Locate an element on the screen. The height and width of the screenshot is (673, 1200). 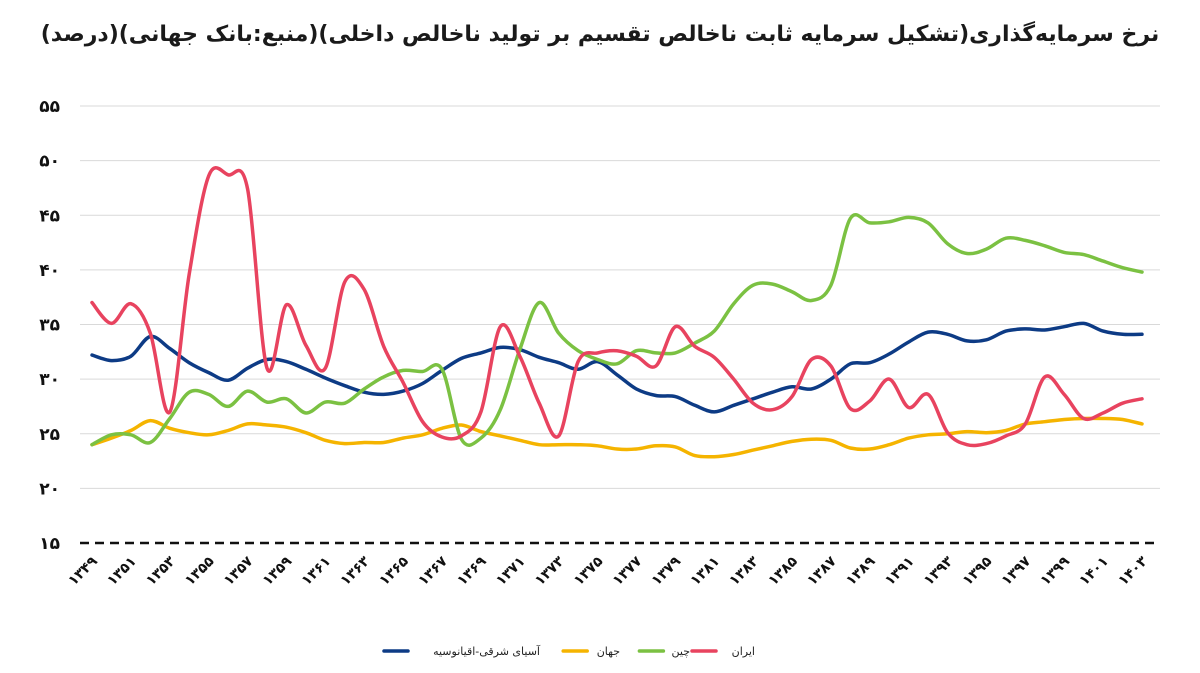
x-tick-label: ۱۳۵۹ is located at coordinates (278, 571).